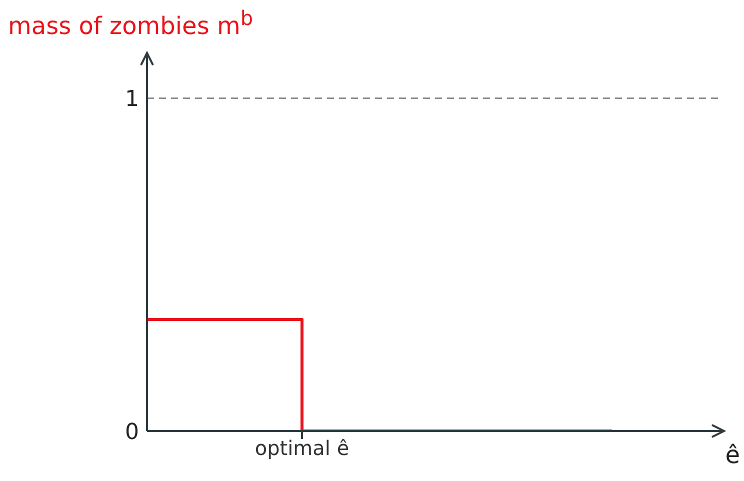 This screenshot has width=744, height=481. What do you see at coordinates (131, 23) in the screenshot?
I see `y-axis-title: mass of zombies m$^{b}$` at bounding box center [131, 23].